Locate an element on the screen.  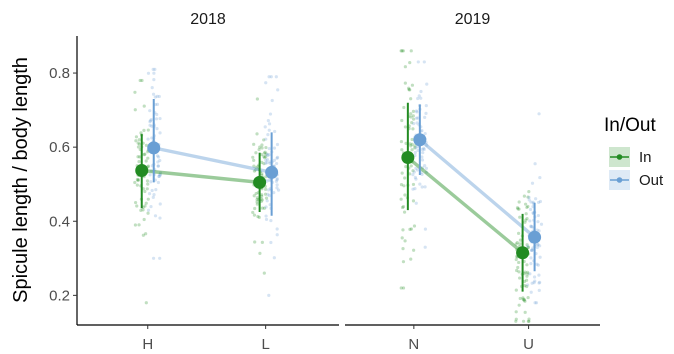
legend-title: In/Out is located at coordinates (630, 125).